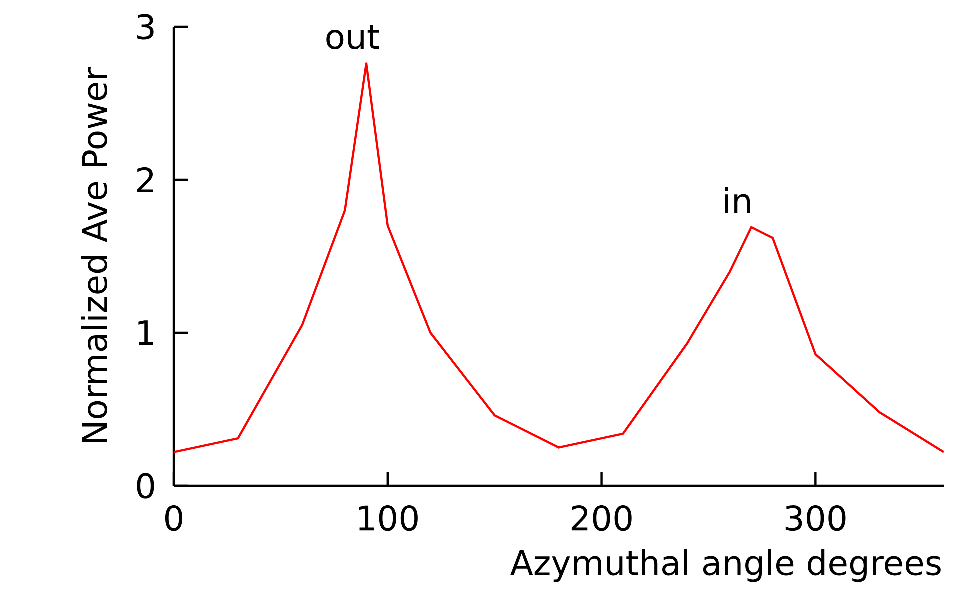  Describe the element at coordinates (816, 518) in the screenshot. I see `x-tick-label: 300` at that location.